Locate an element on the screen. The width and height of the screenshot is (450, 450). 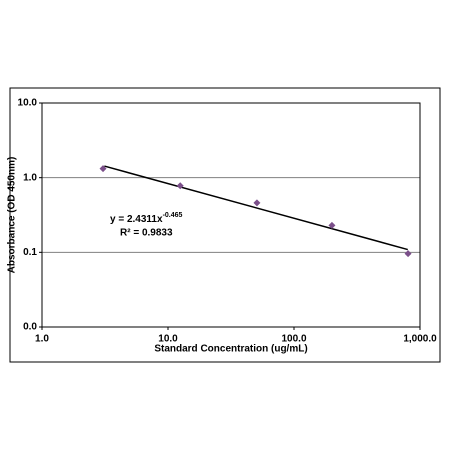
y-tick-label: 0.0 is located at coordinates (30, 327).